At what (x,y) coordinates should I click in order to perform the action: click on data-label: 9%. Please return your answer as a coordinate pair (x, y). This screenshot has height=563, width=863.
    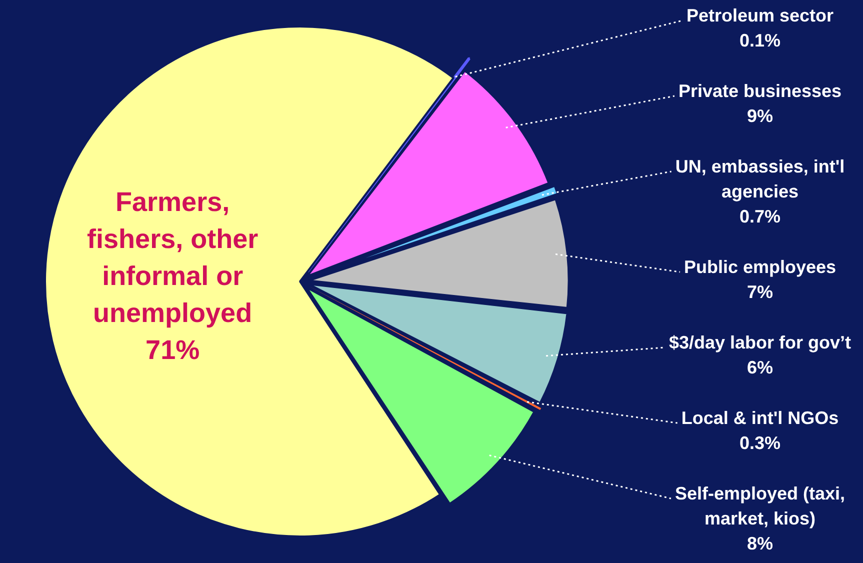
    Looking at the image, I should click on (760, 116).